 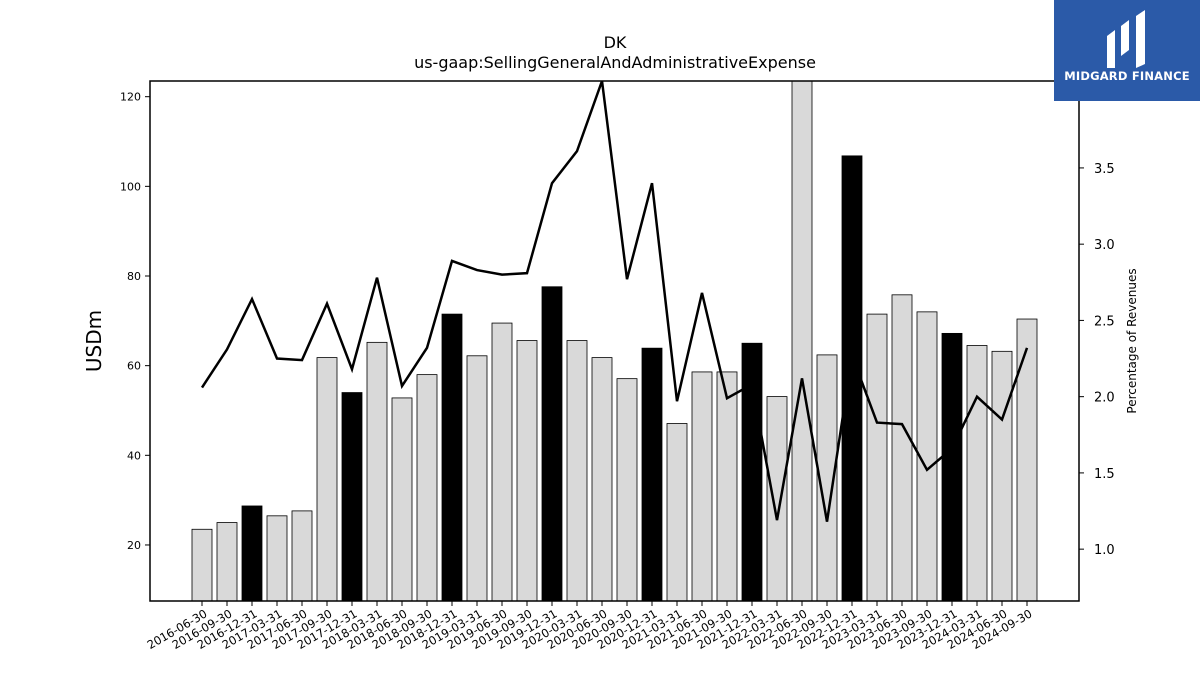 I want to click on left-tick-label: 40, so click(x=134, y=455).